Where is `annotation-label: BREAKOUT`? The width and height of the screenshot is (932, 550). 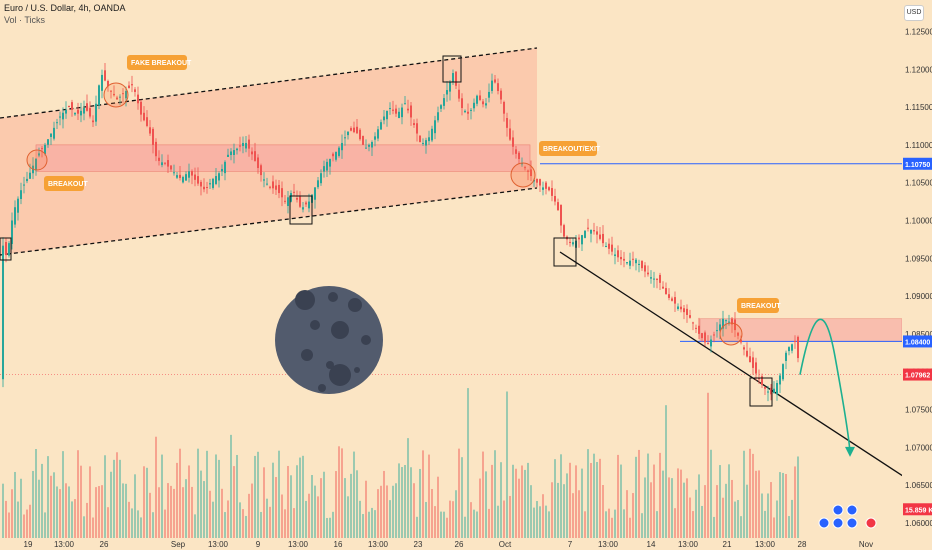
annotation-label: BREAKOUT is located at coordinates (761, 306).